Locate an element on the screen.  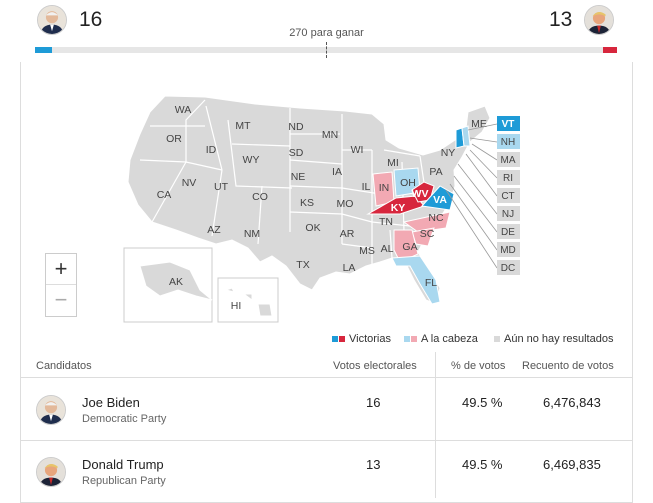
dem-progress-fill is located at coordinates (44, 50).